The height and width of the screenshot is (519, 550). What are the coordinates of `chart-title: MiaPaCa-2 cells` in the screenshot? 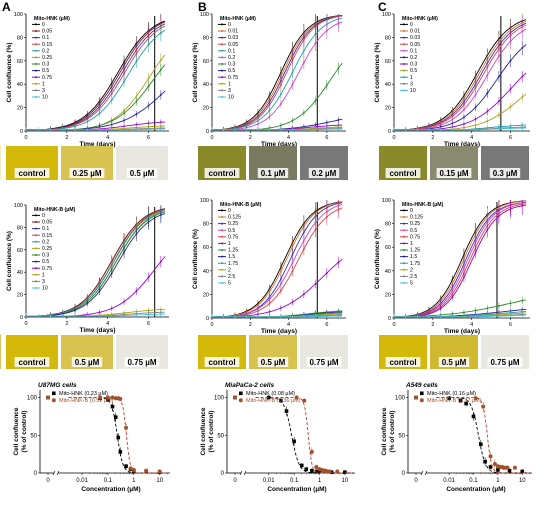 It's located at (250, 385).